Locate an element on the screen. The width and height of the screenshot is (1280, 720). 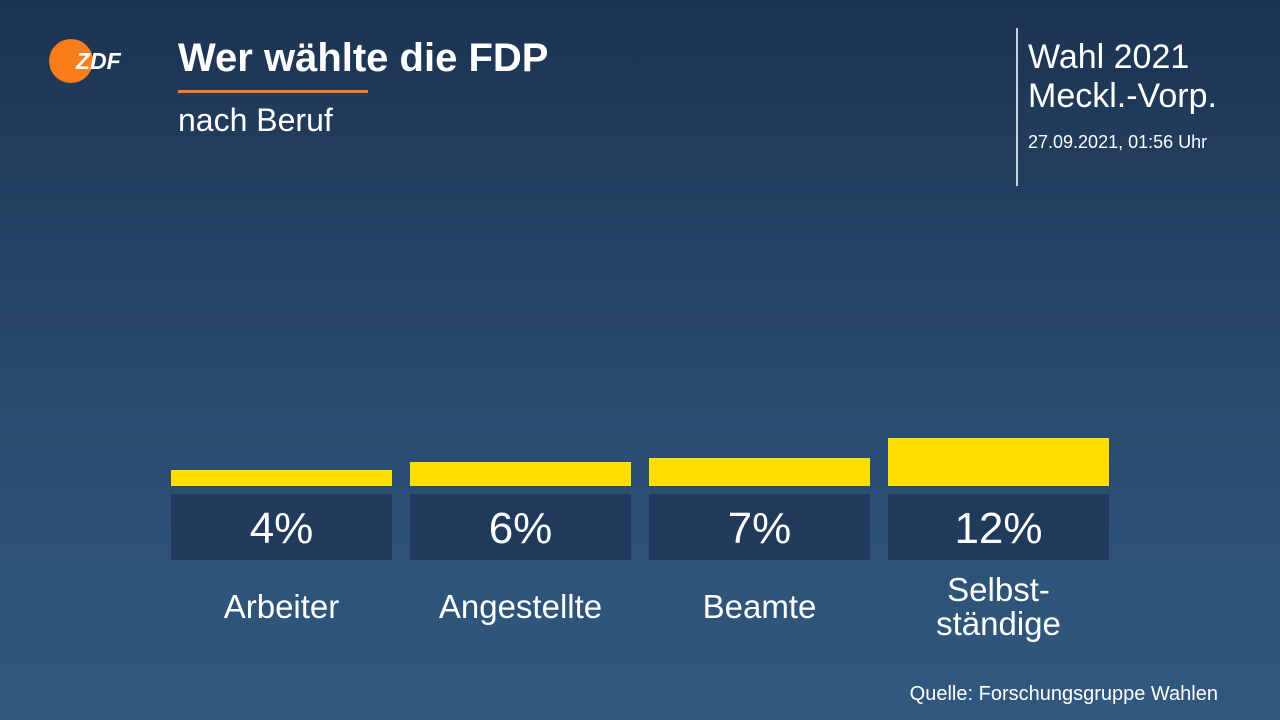
category-label-3-line-1: ständige is located at coordinates (998, 623).